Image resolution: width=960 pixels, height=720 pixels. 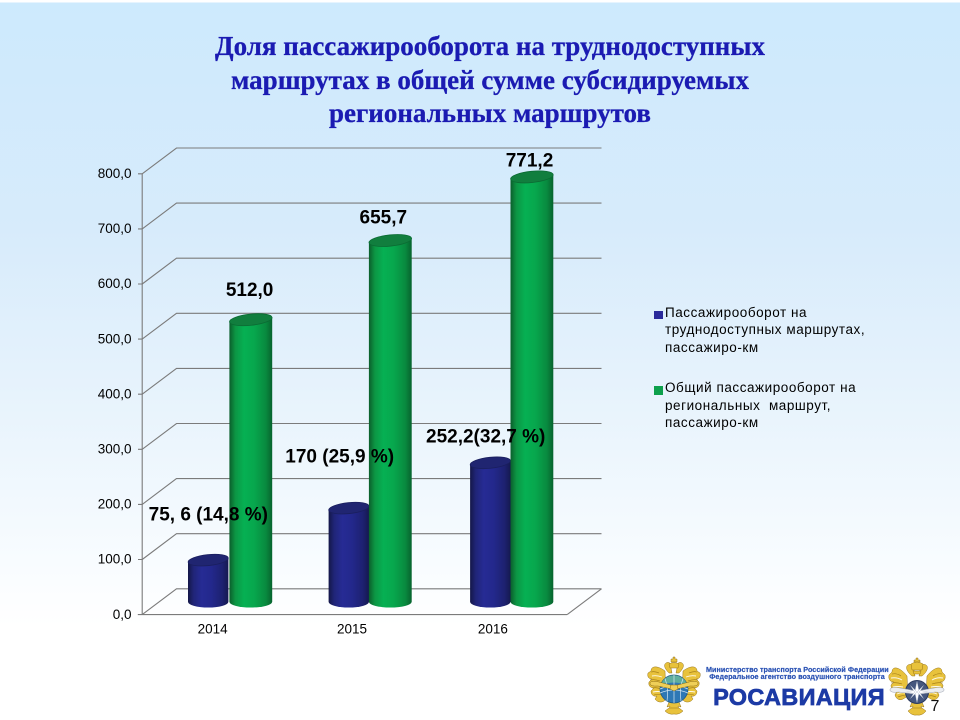 I want to click on svg-text: 800,0, so click(x=115, y=173).